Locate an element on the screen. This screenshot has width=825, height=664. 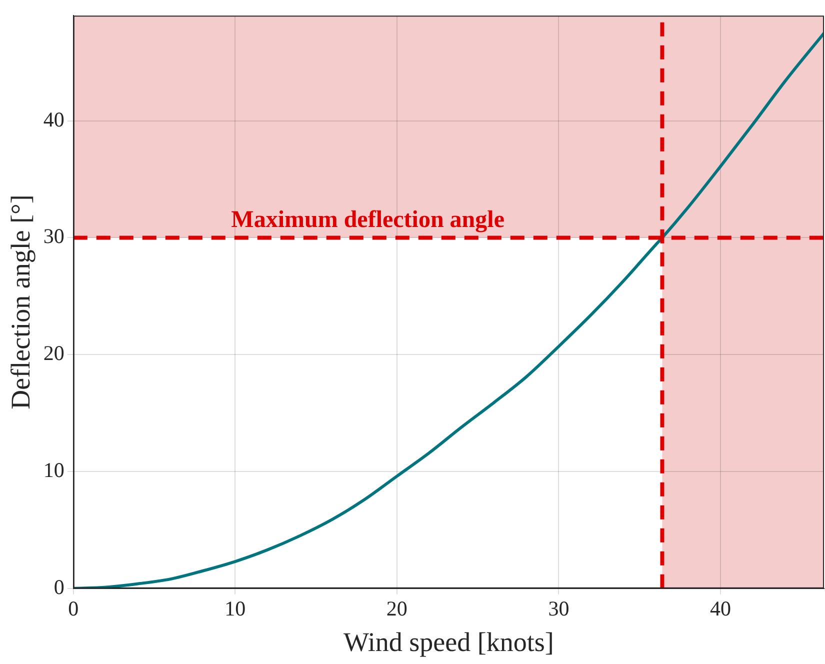
x-axis-title: Wind speed [knots] is located at coordinates (449, 641).